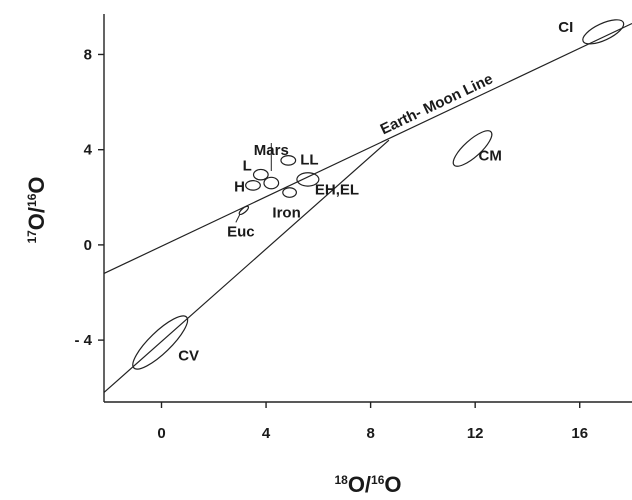 This screenshot has width=632, height=500. Describe the element at coordinates (244, 210) in the screenshot. I see `group-ellipse-euc` at that location.